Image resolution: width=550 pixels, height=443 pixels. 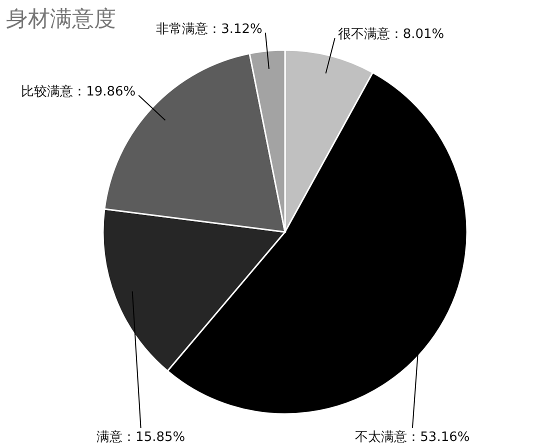 What do you see at coordinates (412, 436) in the screenshot?
I see `slice-label: 不太满意：53.16%` at bounding box center [412, 436].